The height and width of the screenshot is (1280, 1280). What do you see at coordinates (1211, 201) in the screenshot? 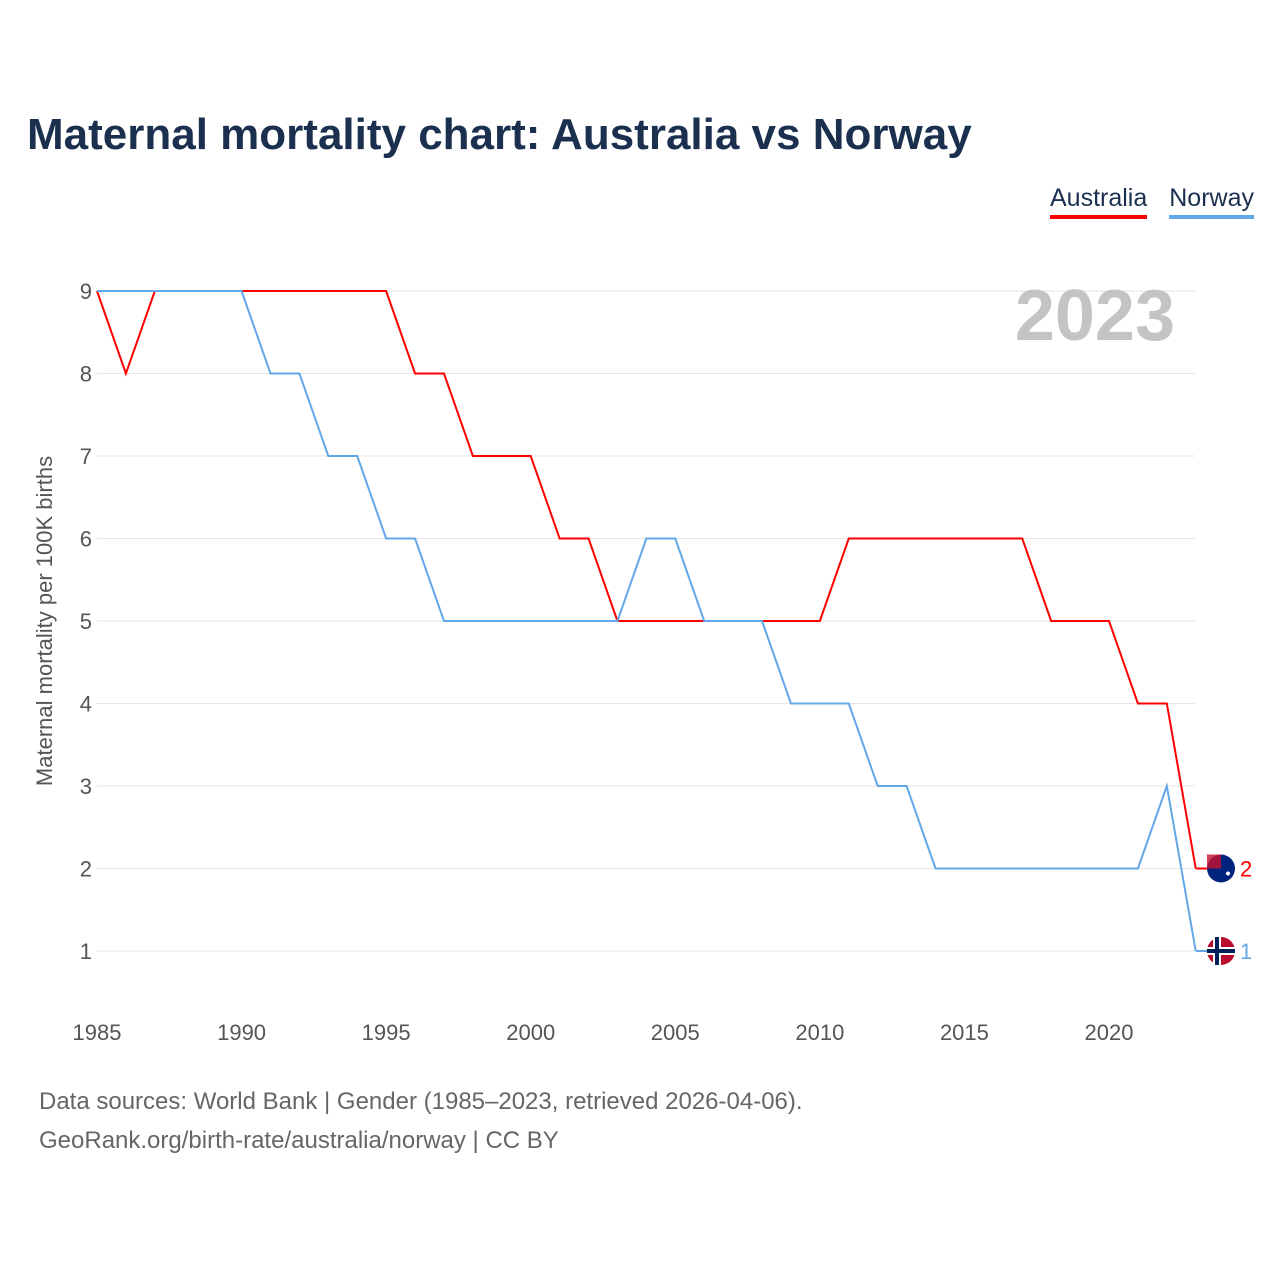
I see `legend-norway: Norway` at bounding box center [1211, 201].